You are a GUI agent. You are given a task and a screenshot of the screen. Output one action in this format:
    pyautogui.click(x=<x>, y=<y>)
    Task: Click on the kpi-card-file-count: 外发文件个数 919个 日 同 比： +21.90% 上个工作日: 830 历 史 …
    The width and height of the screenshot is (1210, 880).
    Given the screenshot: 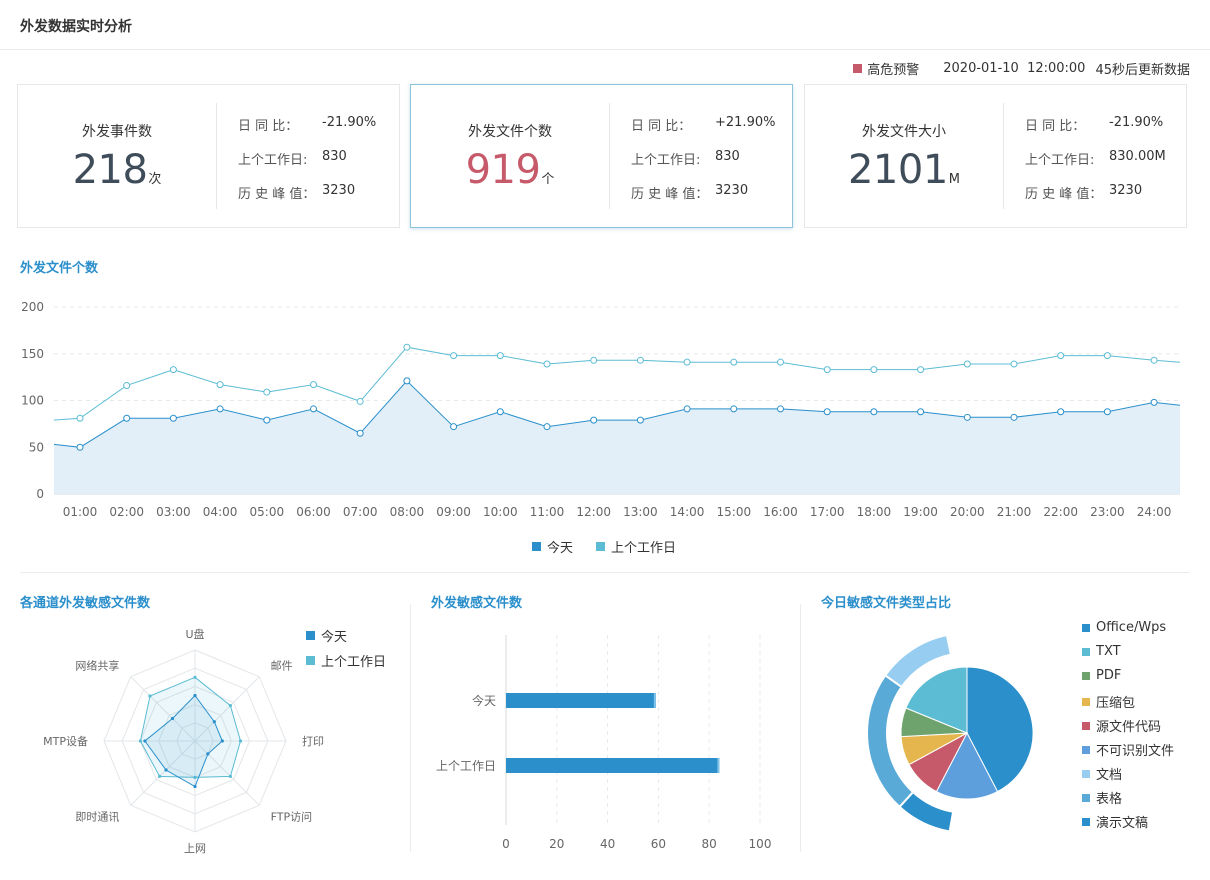 What is the action you would take?
    pyautogui.click(x=601, y=156)
    